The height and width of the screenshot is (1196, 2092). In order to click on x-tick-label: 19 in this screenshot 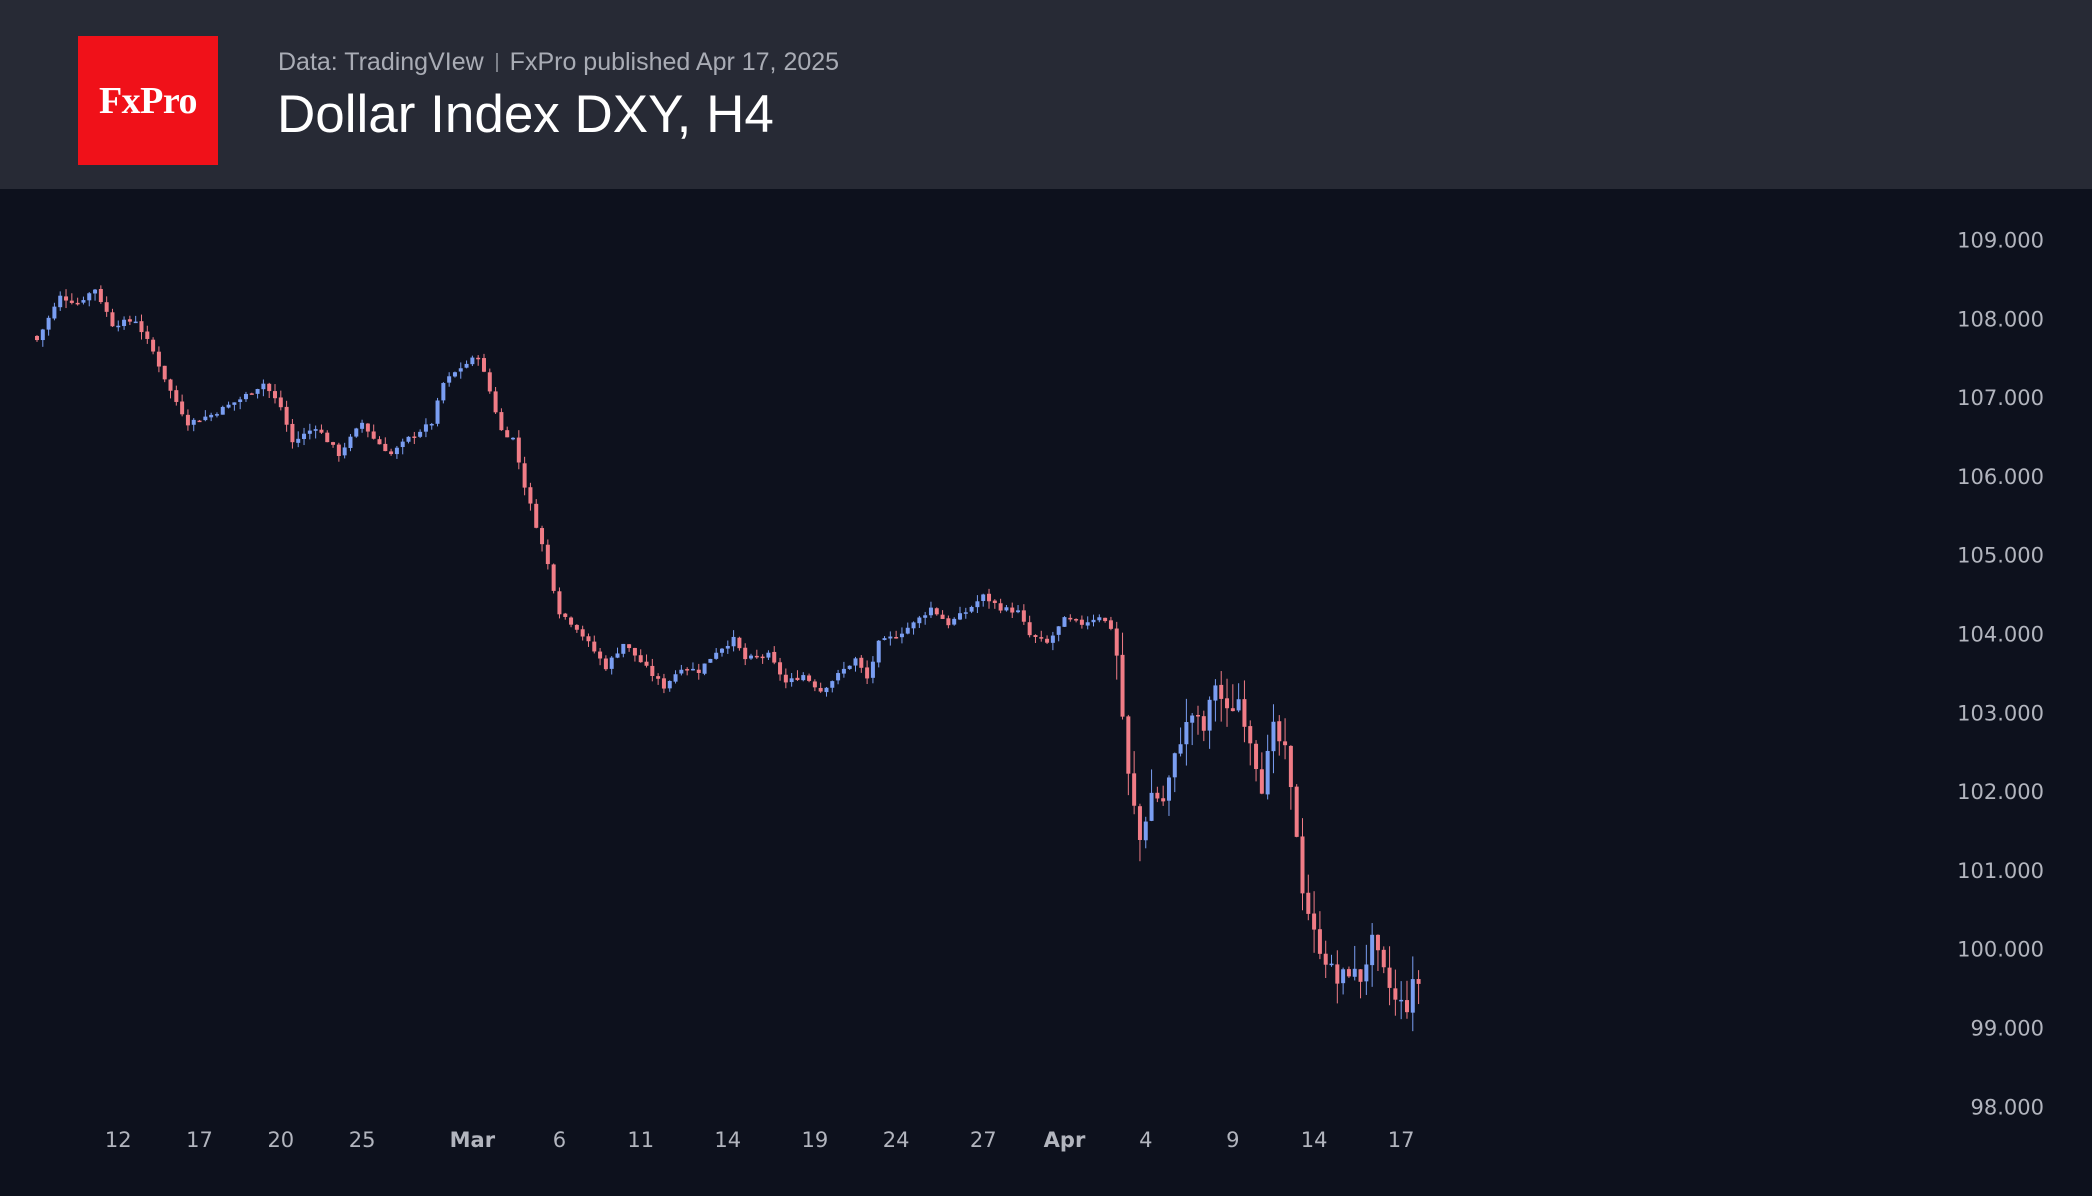, I will do `click(815, 1140)`.